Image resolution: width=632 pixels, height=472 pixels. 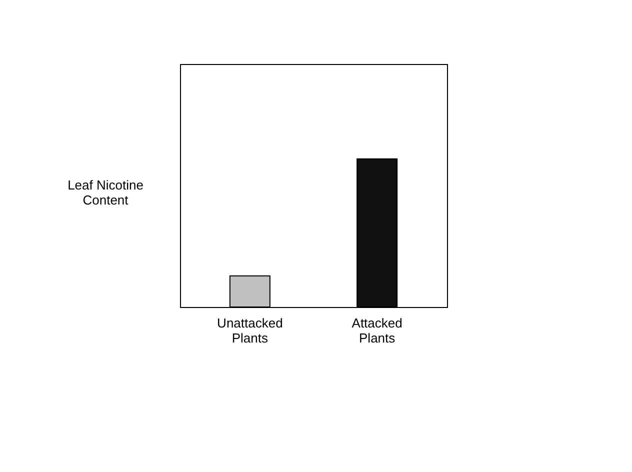 What do you see at coordinates (106, 193) in the screenshot?
I see `y-axis-title: Leaf Nicotine Content` at bounding box center [106, 193].